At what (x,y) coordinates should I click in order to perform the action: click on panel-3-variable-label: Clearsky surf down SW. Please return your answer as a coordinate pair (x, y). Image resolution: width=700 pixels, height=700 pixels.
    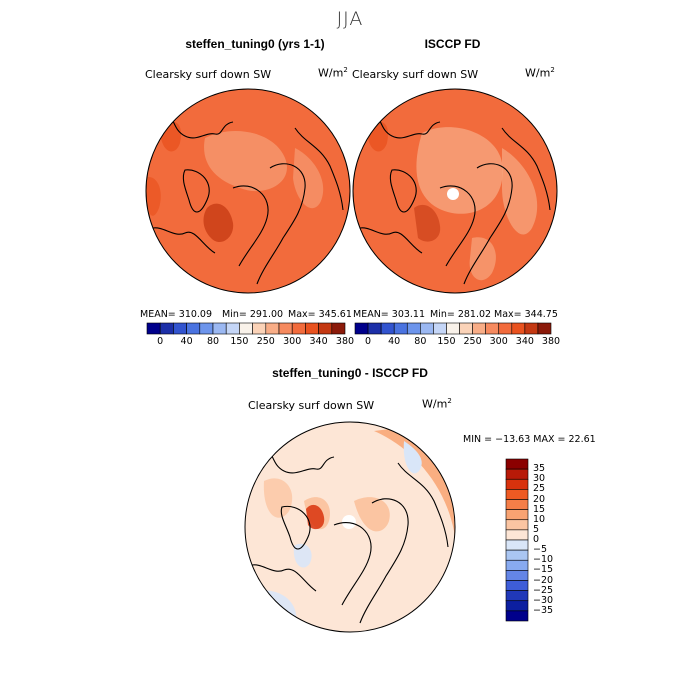
    Looking at the image, I should click on (311, 405).